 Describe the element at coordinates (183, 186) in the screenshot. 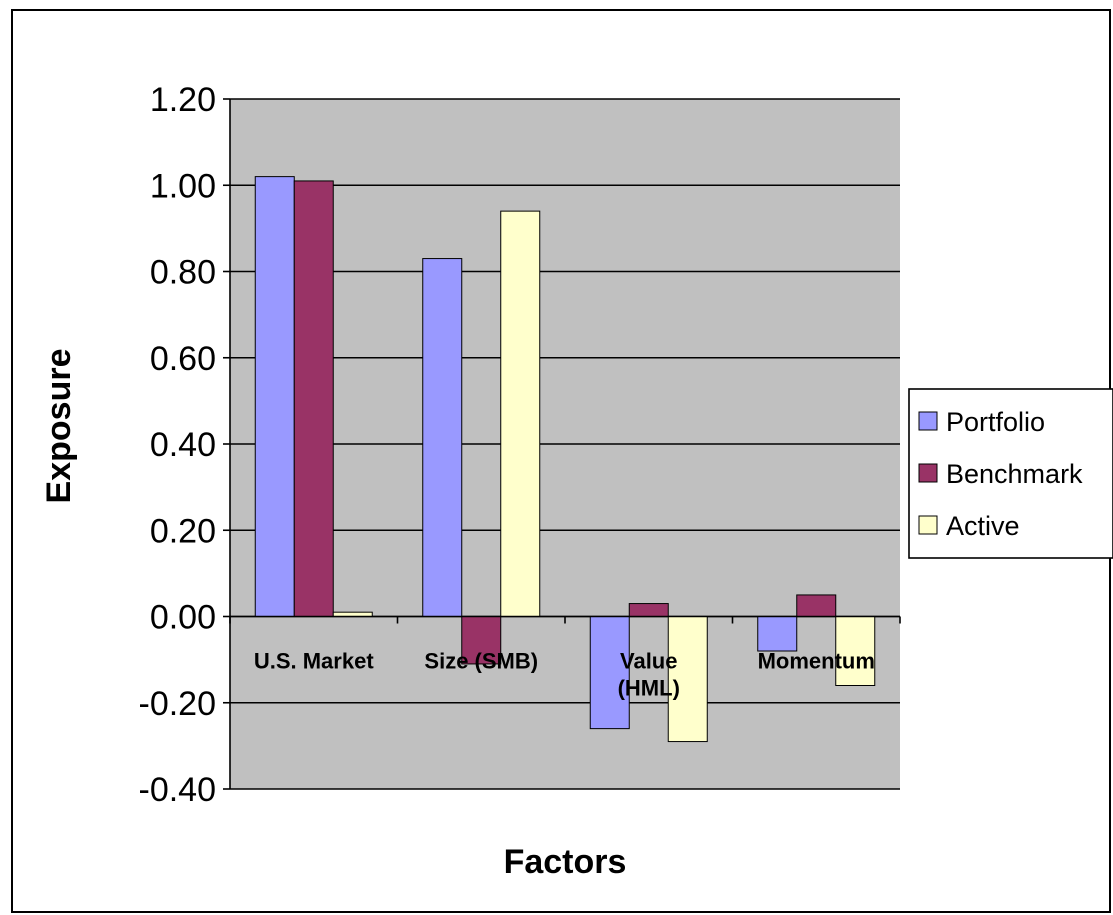

I see `y-tick-label: 1.00` at that location.